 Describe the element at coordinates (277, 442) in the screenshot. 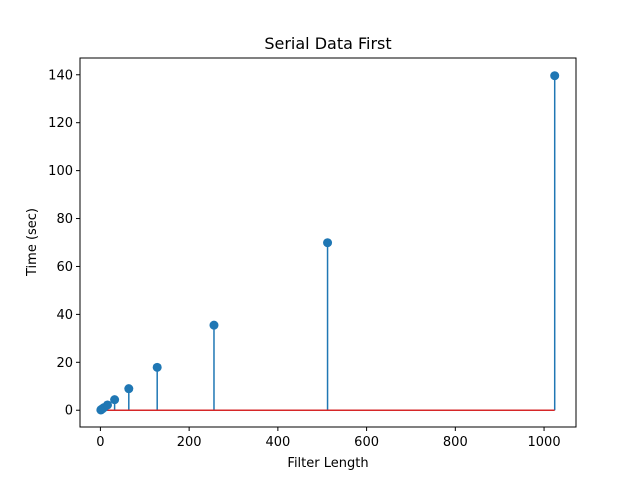

I see `x-tick-label: 400` at that location.